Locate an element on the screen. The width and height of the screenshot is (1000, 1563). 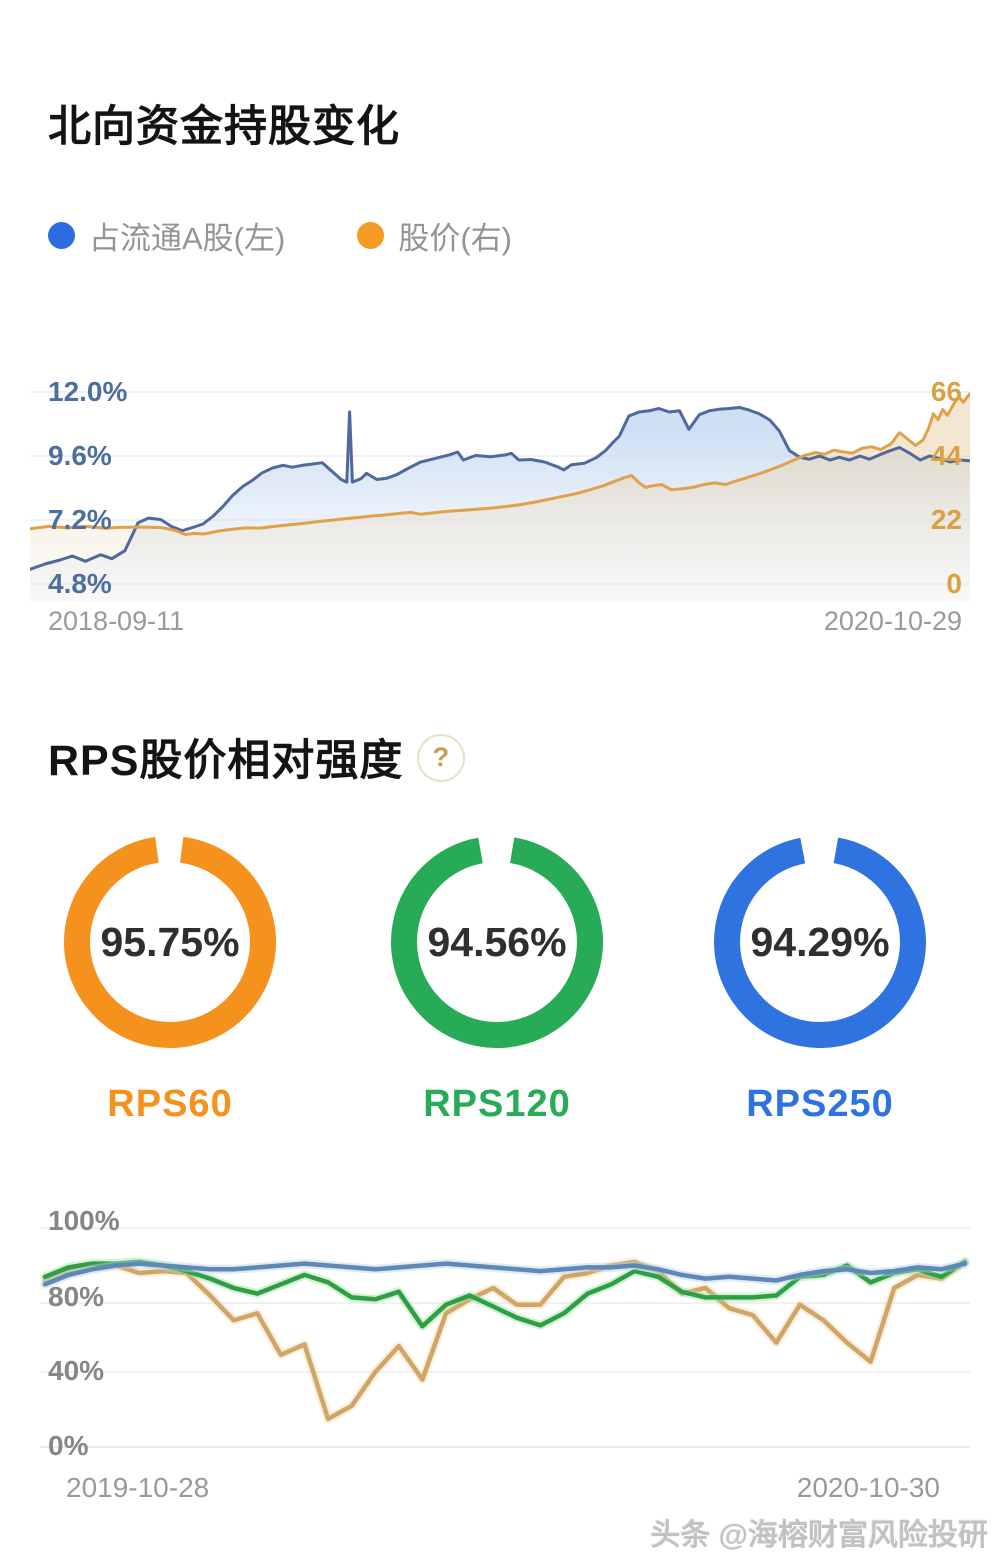
holdings-left-tick: 9.6% is located at coordinates (80, 455).